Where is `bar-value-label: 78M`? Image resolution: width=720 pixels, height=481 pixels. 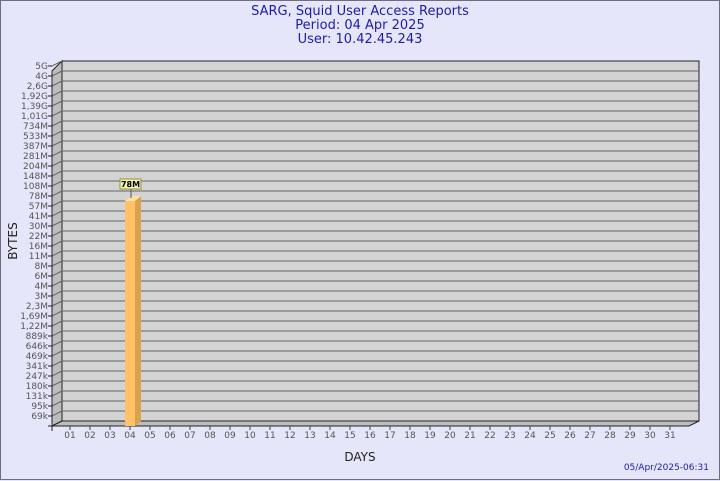
bar-value-label: 78M is located at coordinates (130, 184).